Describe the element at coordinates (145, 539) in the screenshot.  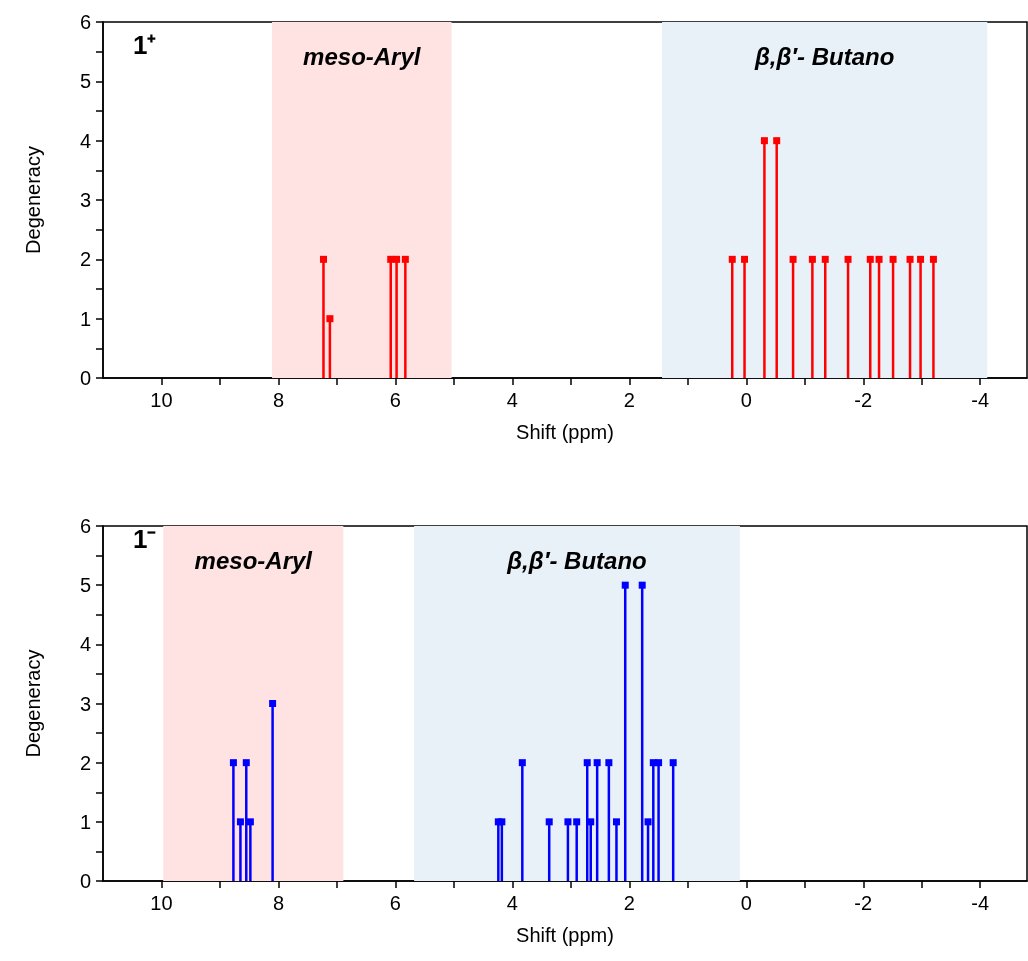
I see `annotation: 1⁻` at that location.